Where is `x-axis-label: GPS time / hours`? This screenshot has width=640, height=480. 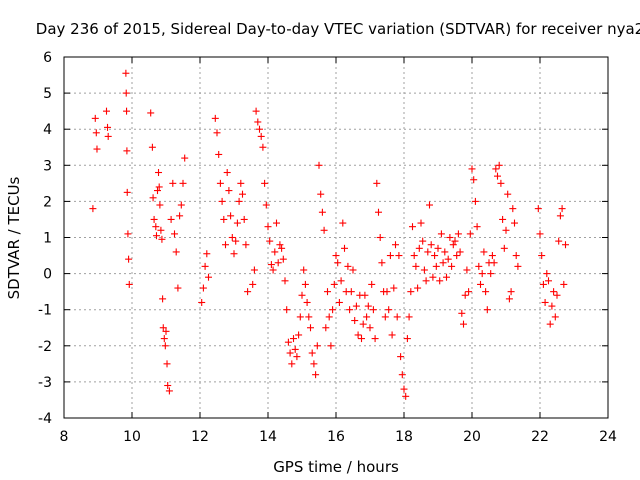 x-axis-label: GPS time / hours is located at coordinates (336, 467).